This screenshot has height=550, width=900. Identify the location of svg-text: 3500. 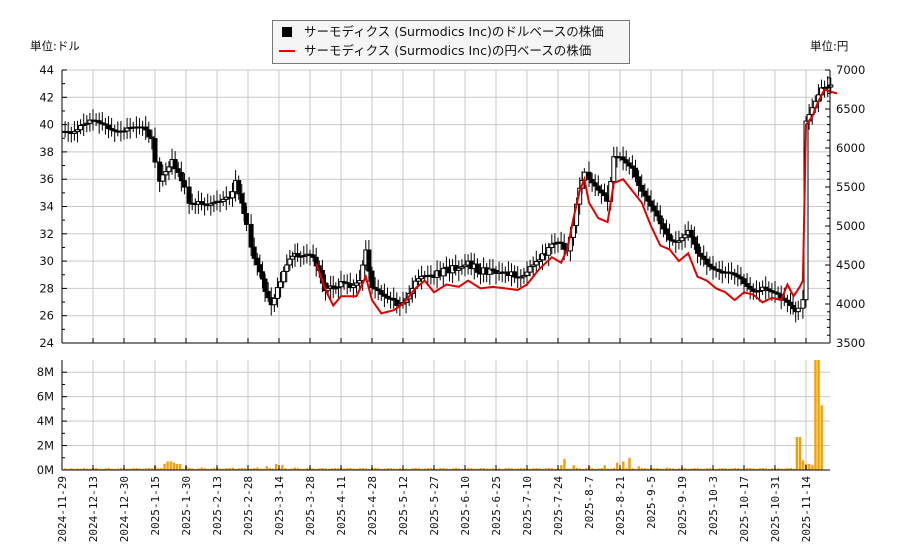
(850, 343).